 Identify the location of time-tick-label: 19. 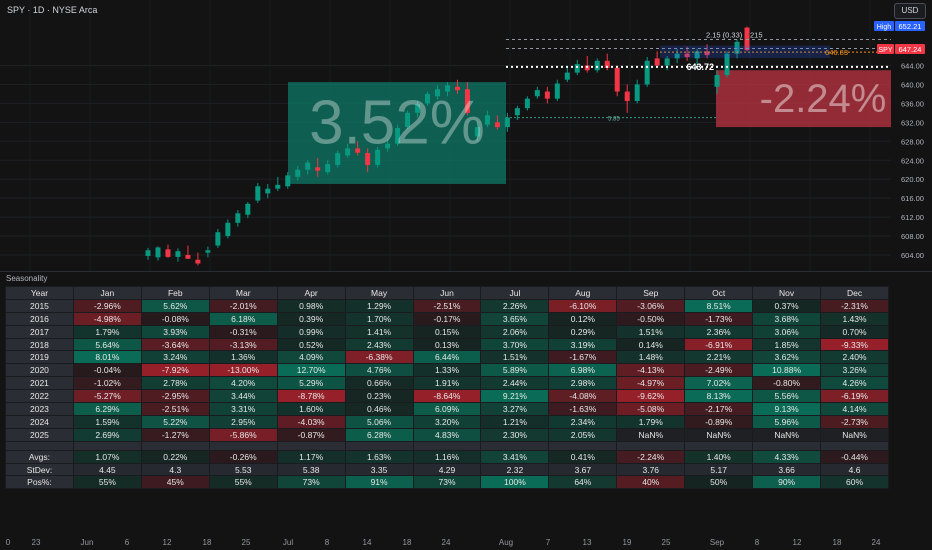
(627, 542).